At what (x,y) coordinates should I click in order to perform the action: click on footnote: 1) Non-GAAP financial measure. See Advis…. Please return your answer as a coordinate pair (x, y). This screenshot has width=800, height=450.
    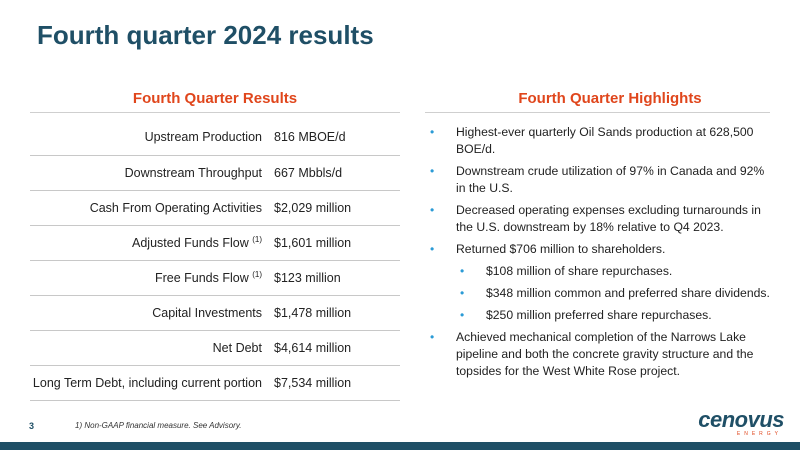
    Looking at the image, I should click on (158, 425).